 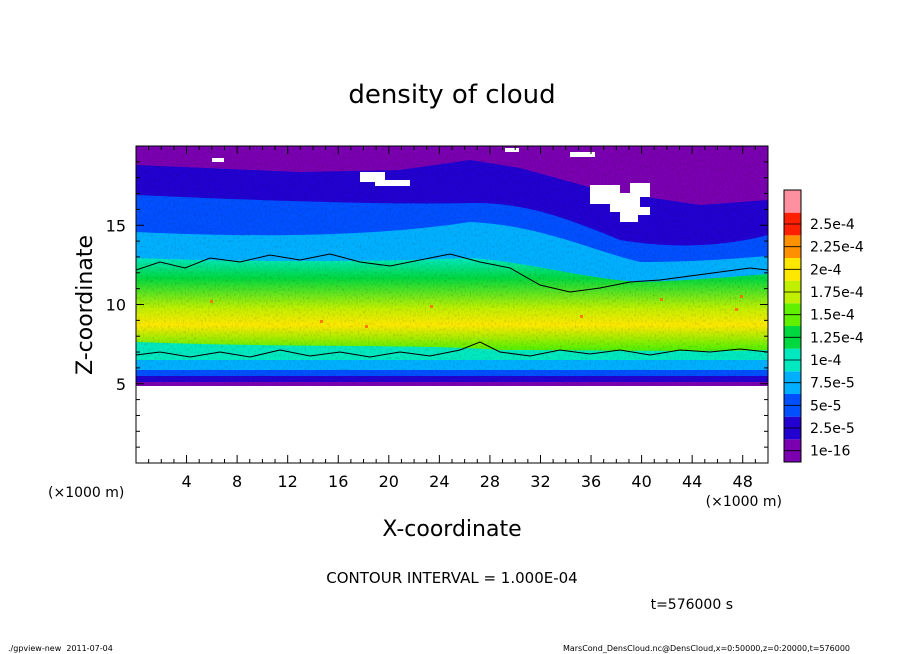 What do you see at coordinates (452, 273) in the screenshot?
I see `contour-line-upper` at bounding box center [452, 273].